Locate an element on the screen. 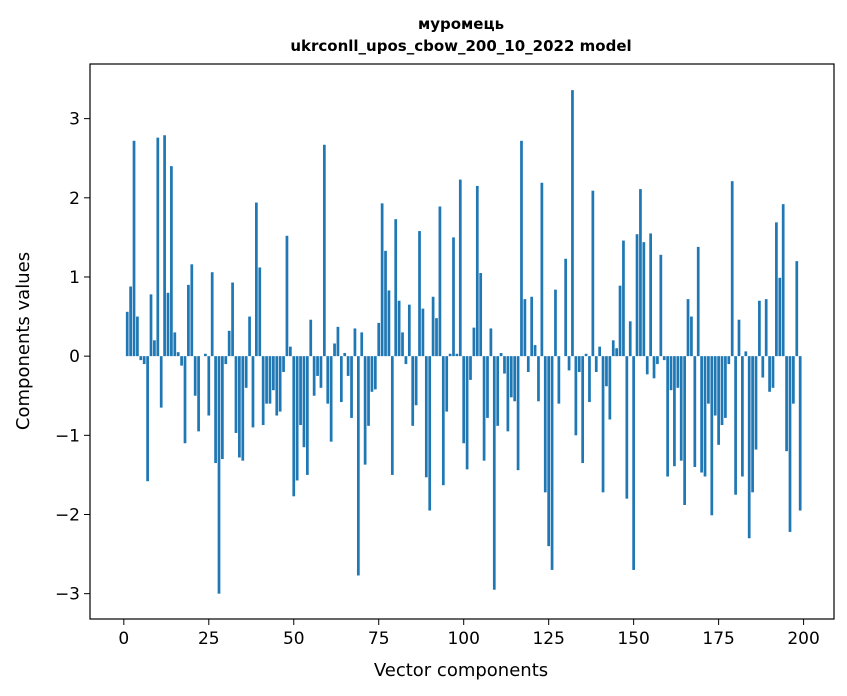 The image size is (847, 696). x-tick-label: 100 is located at coordinates (463, 639).